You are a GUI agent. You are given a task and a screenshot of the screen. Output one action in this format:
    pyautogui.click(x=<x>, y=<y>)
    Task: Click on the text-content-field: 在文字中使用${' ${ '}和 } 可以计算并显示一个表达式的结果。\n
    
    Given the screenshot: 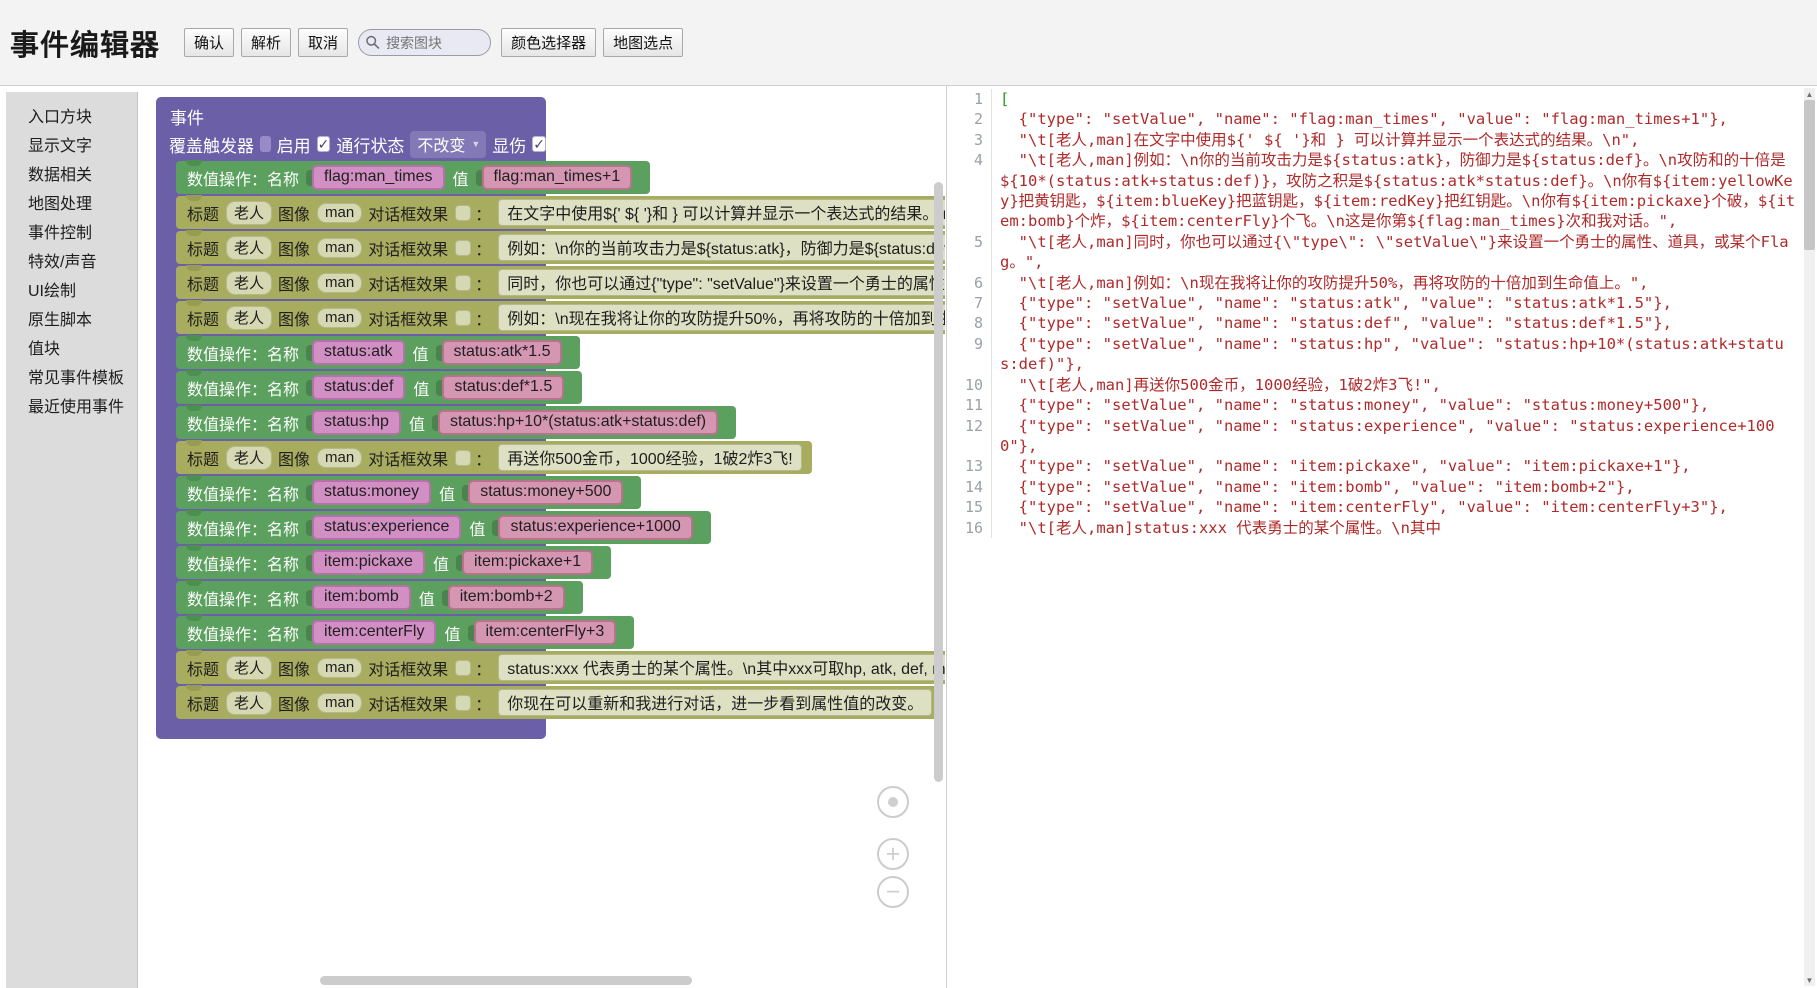 What is the action you would take?
    pyautogui.click(x=721, y=212)
    